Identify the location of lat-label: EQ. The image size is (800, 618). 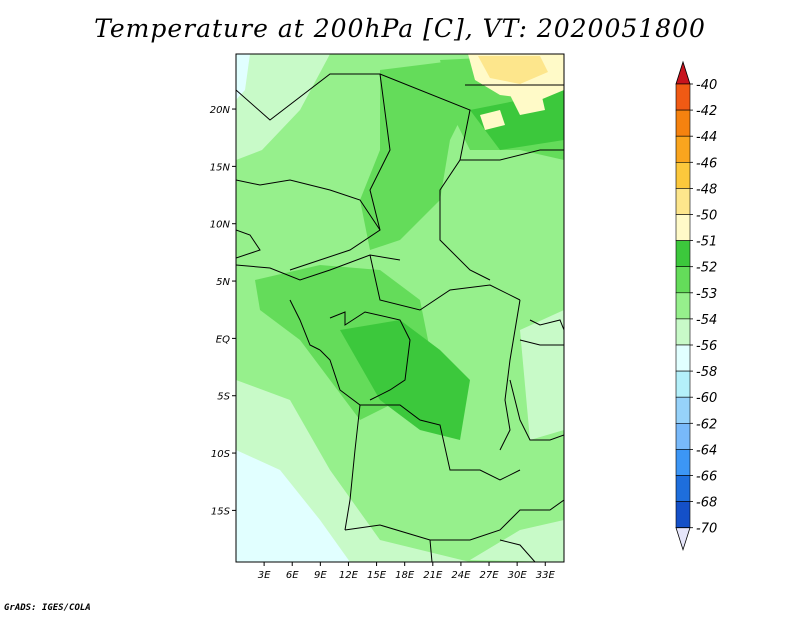
(223, 339).